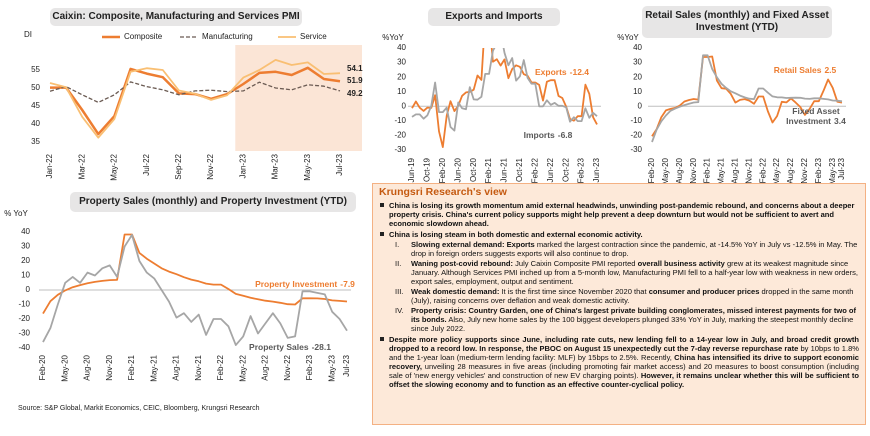  I want to click on x-tick-label: May-23, so click(307, 166).